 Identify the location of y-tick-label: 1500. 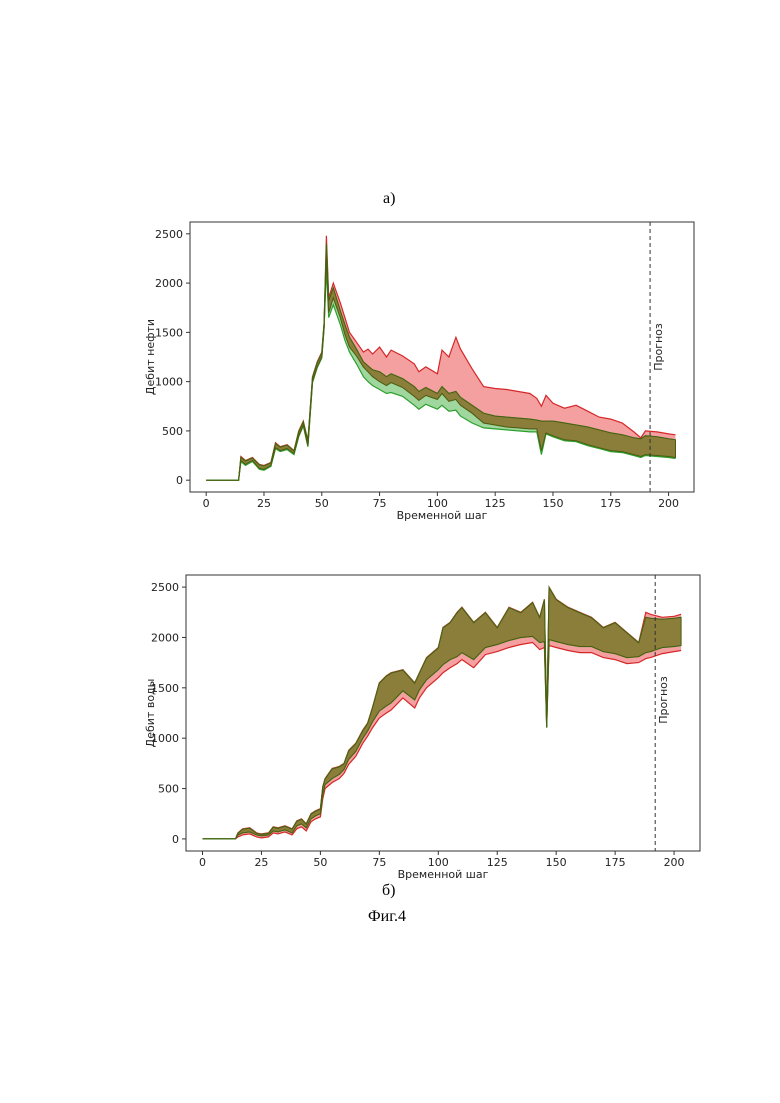
(169, 332).